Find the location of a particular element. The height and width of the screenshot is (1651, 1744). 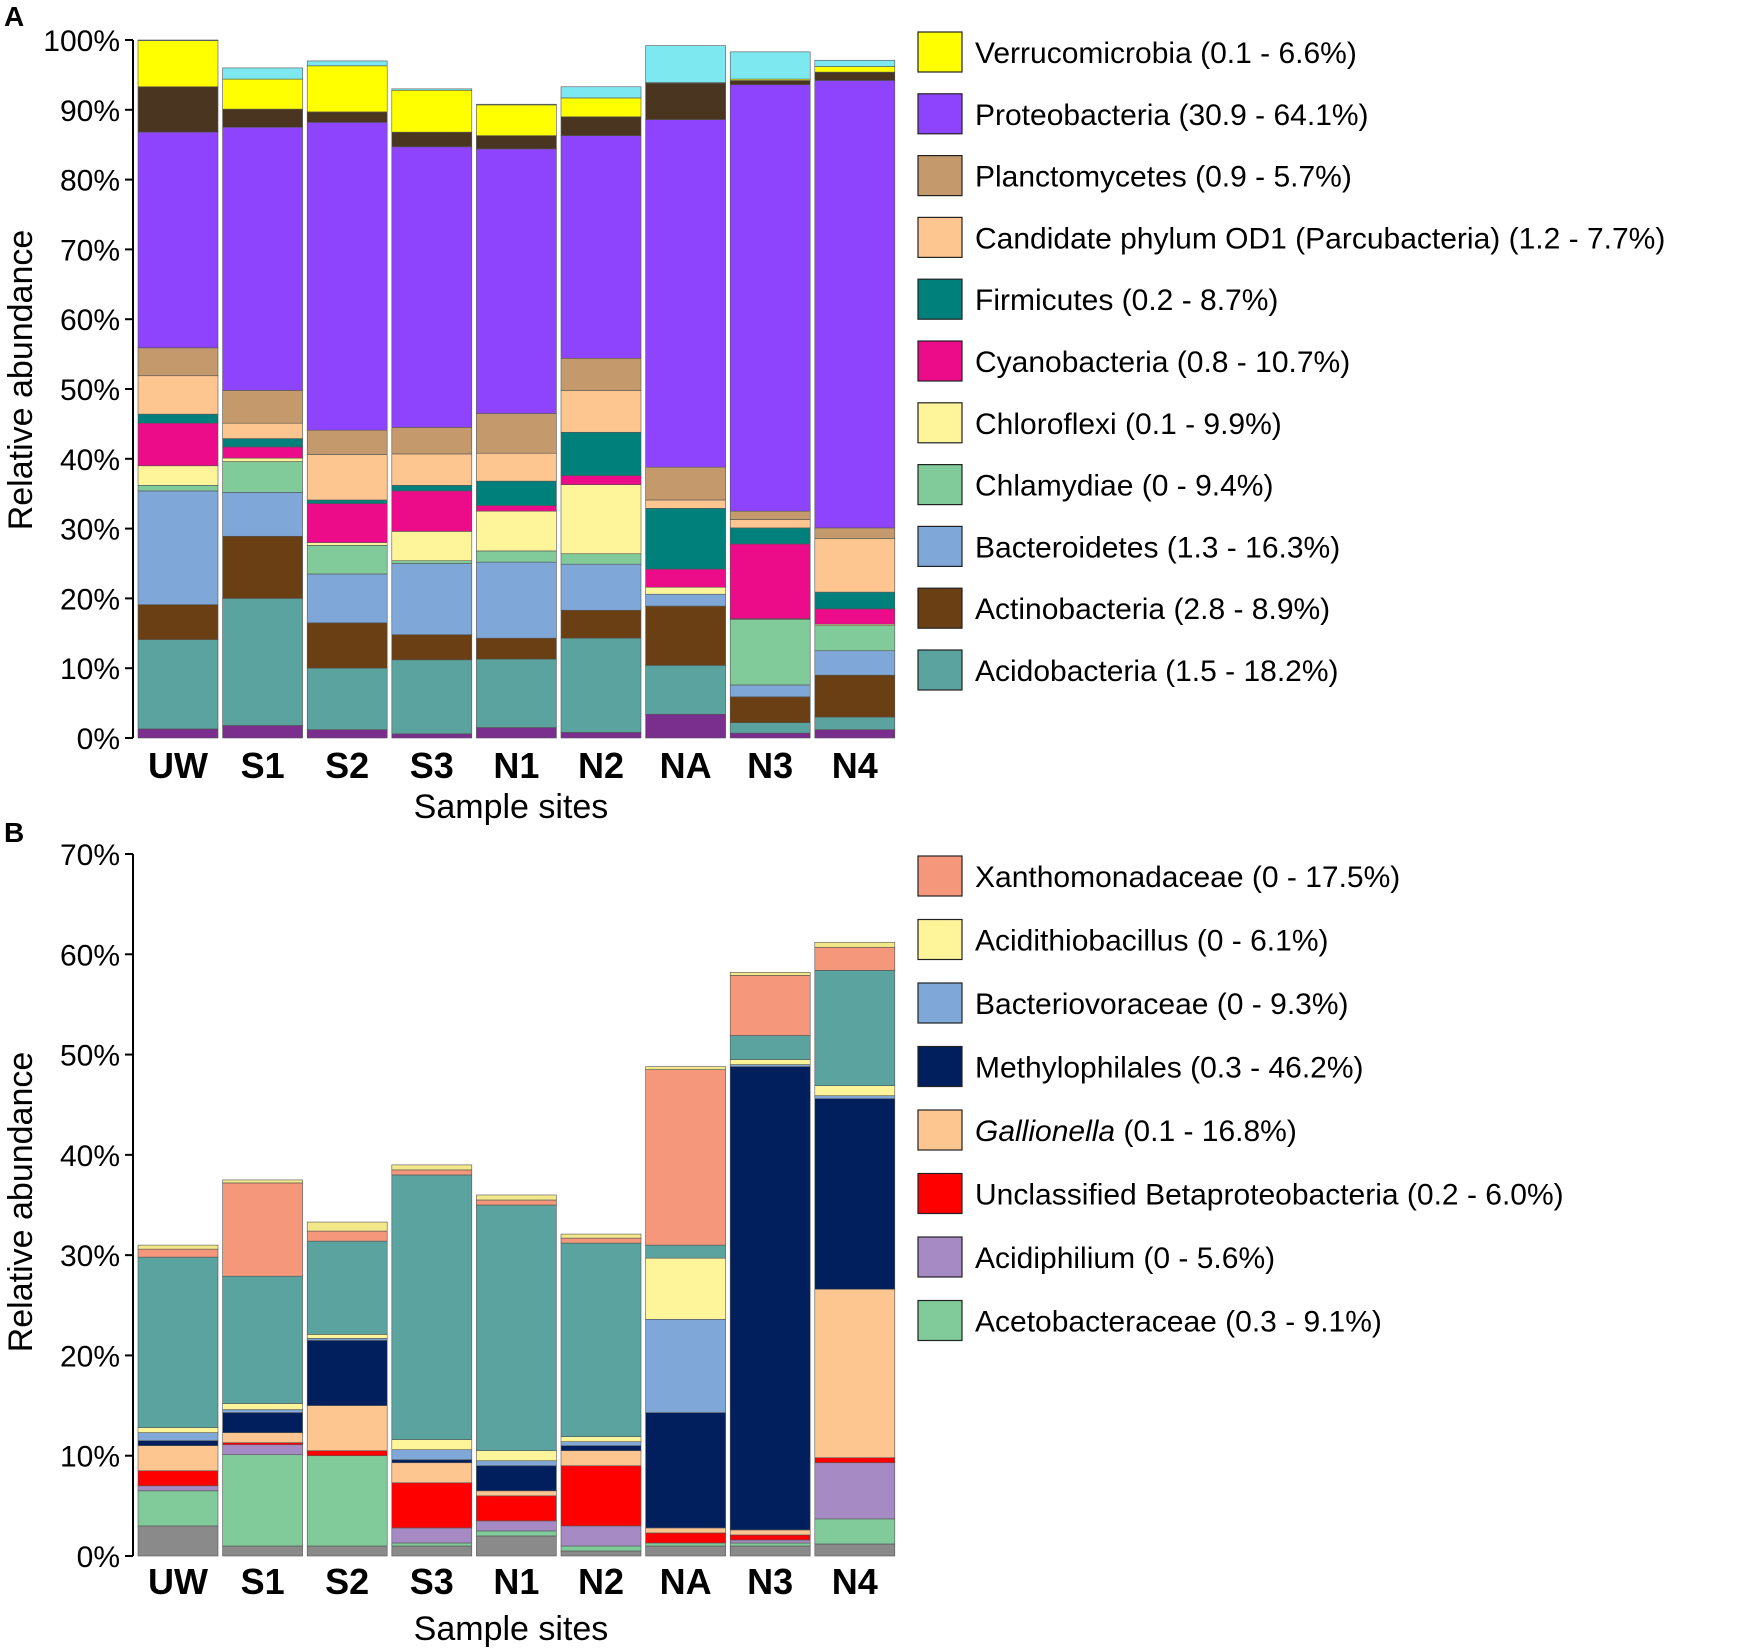

bar-segment-verrucomicrobia-s3 is located at coordinates (432, 111).